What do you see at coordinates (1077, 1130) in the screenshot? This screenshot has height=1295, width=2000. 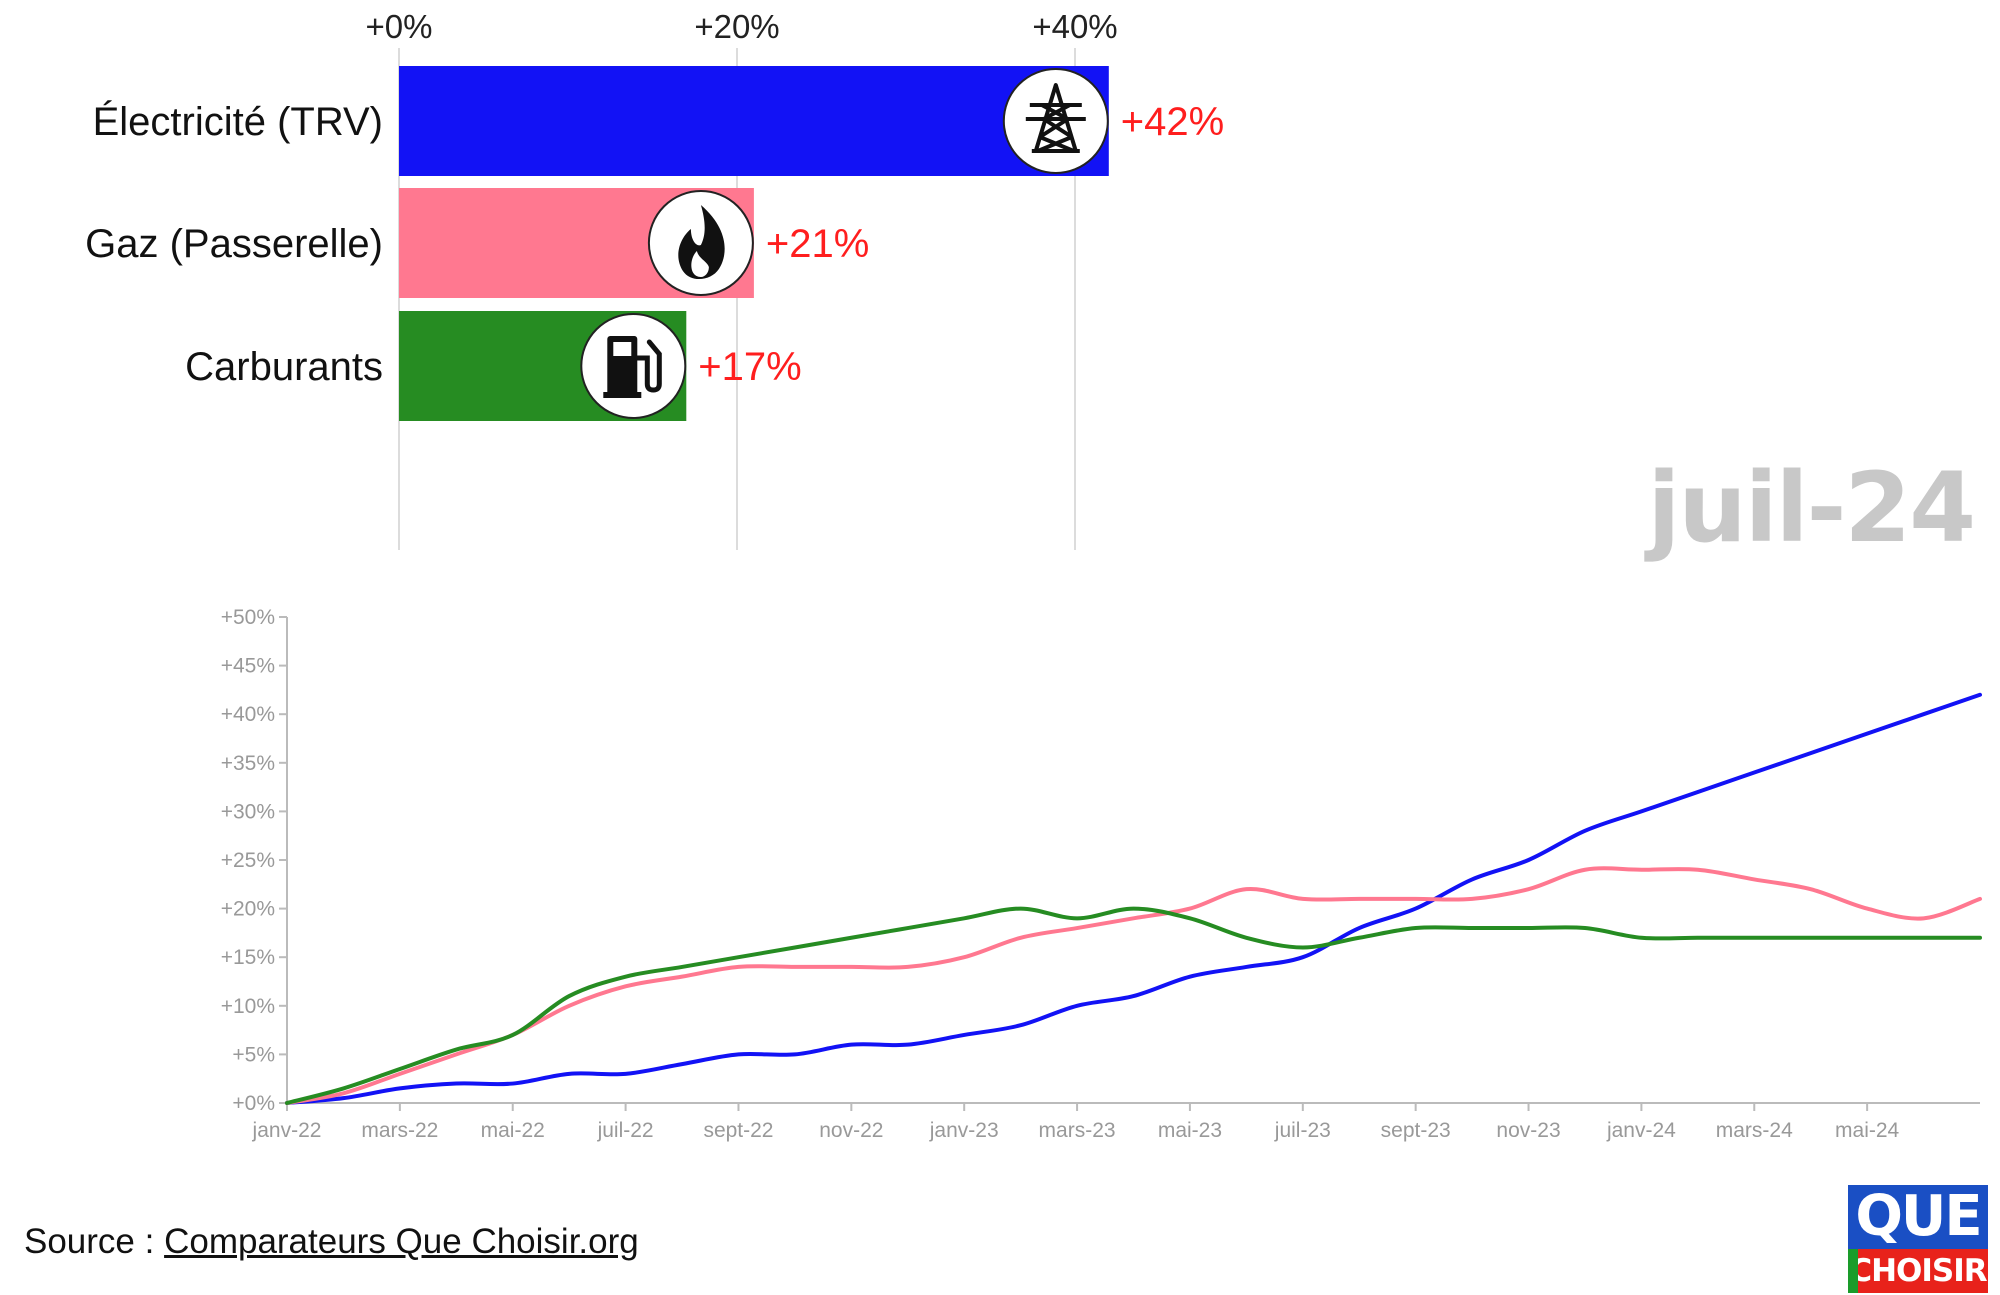 I see `x-tick-label: mars-23` at bounding box center [1077, 1130].